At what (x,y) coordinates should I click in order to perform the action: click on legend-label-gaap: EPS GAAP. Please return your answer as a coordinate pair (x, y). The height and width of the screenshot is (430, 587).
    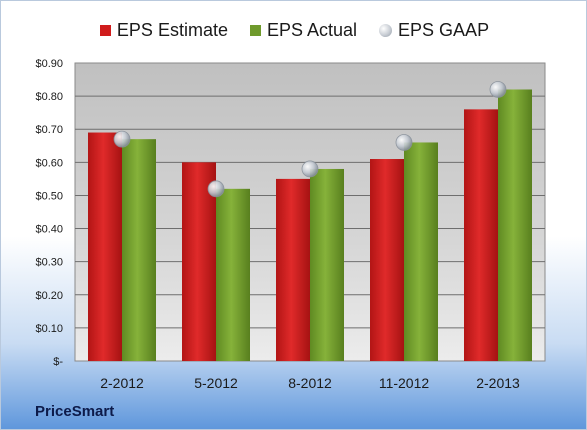
    Looking at the image, I should click on (444, 29).